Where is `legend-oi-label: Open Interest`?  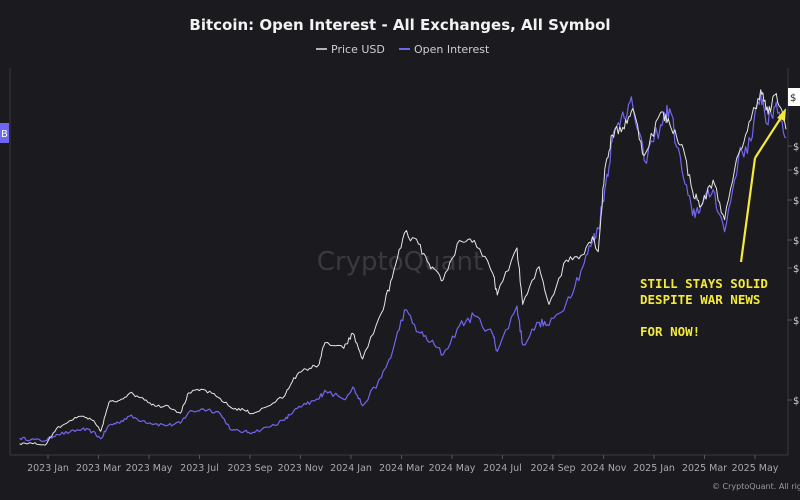
legend-oi-label: Open Interest is located at coordinates (452, 49).